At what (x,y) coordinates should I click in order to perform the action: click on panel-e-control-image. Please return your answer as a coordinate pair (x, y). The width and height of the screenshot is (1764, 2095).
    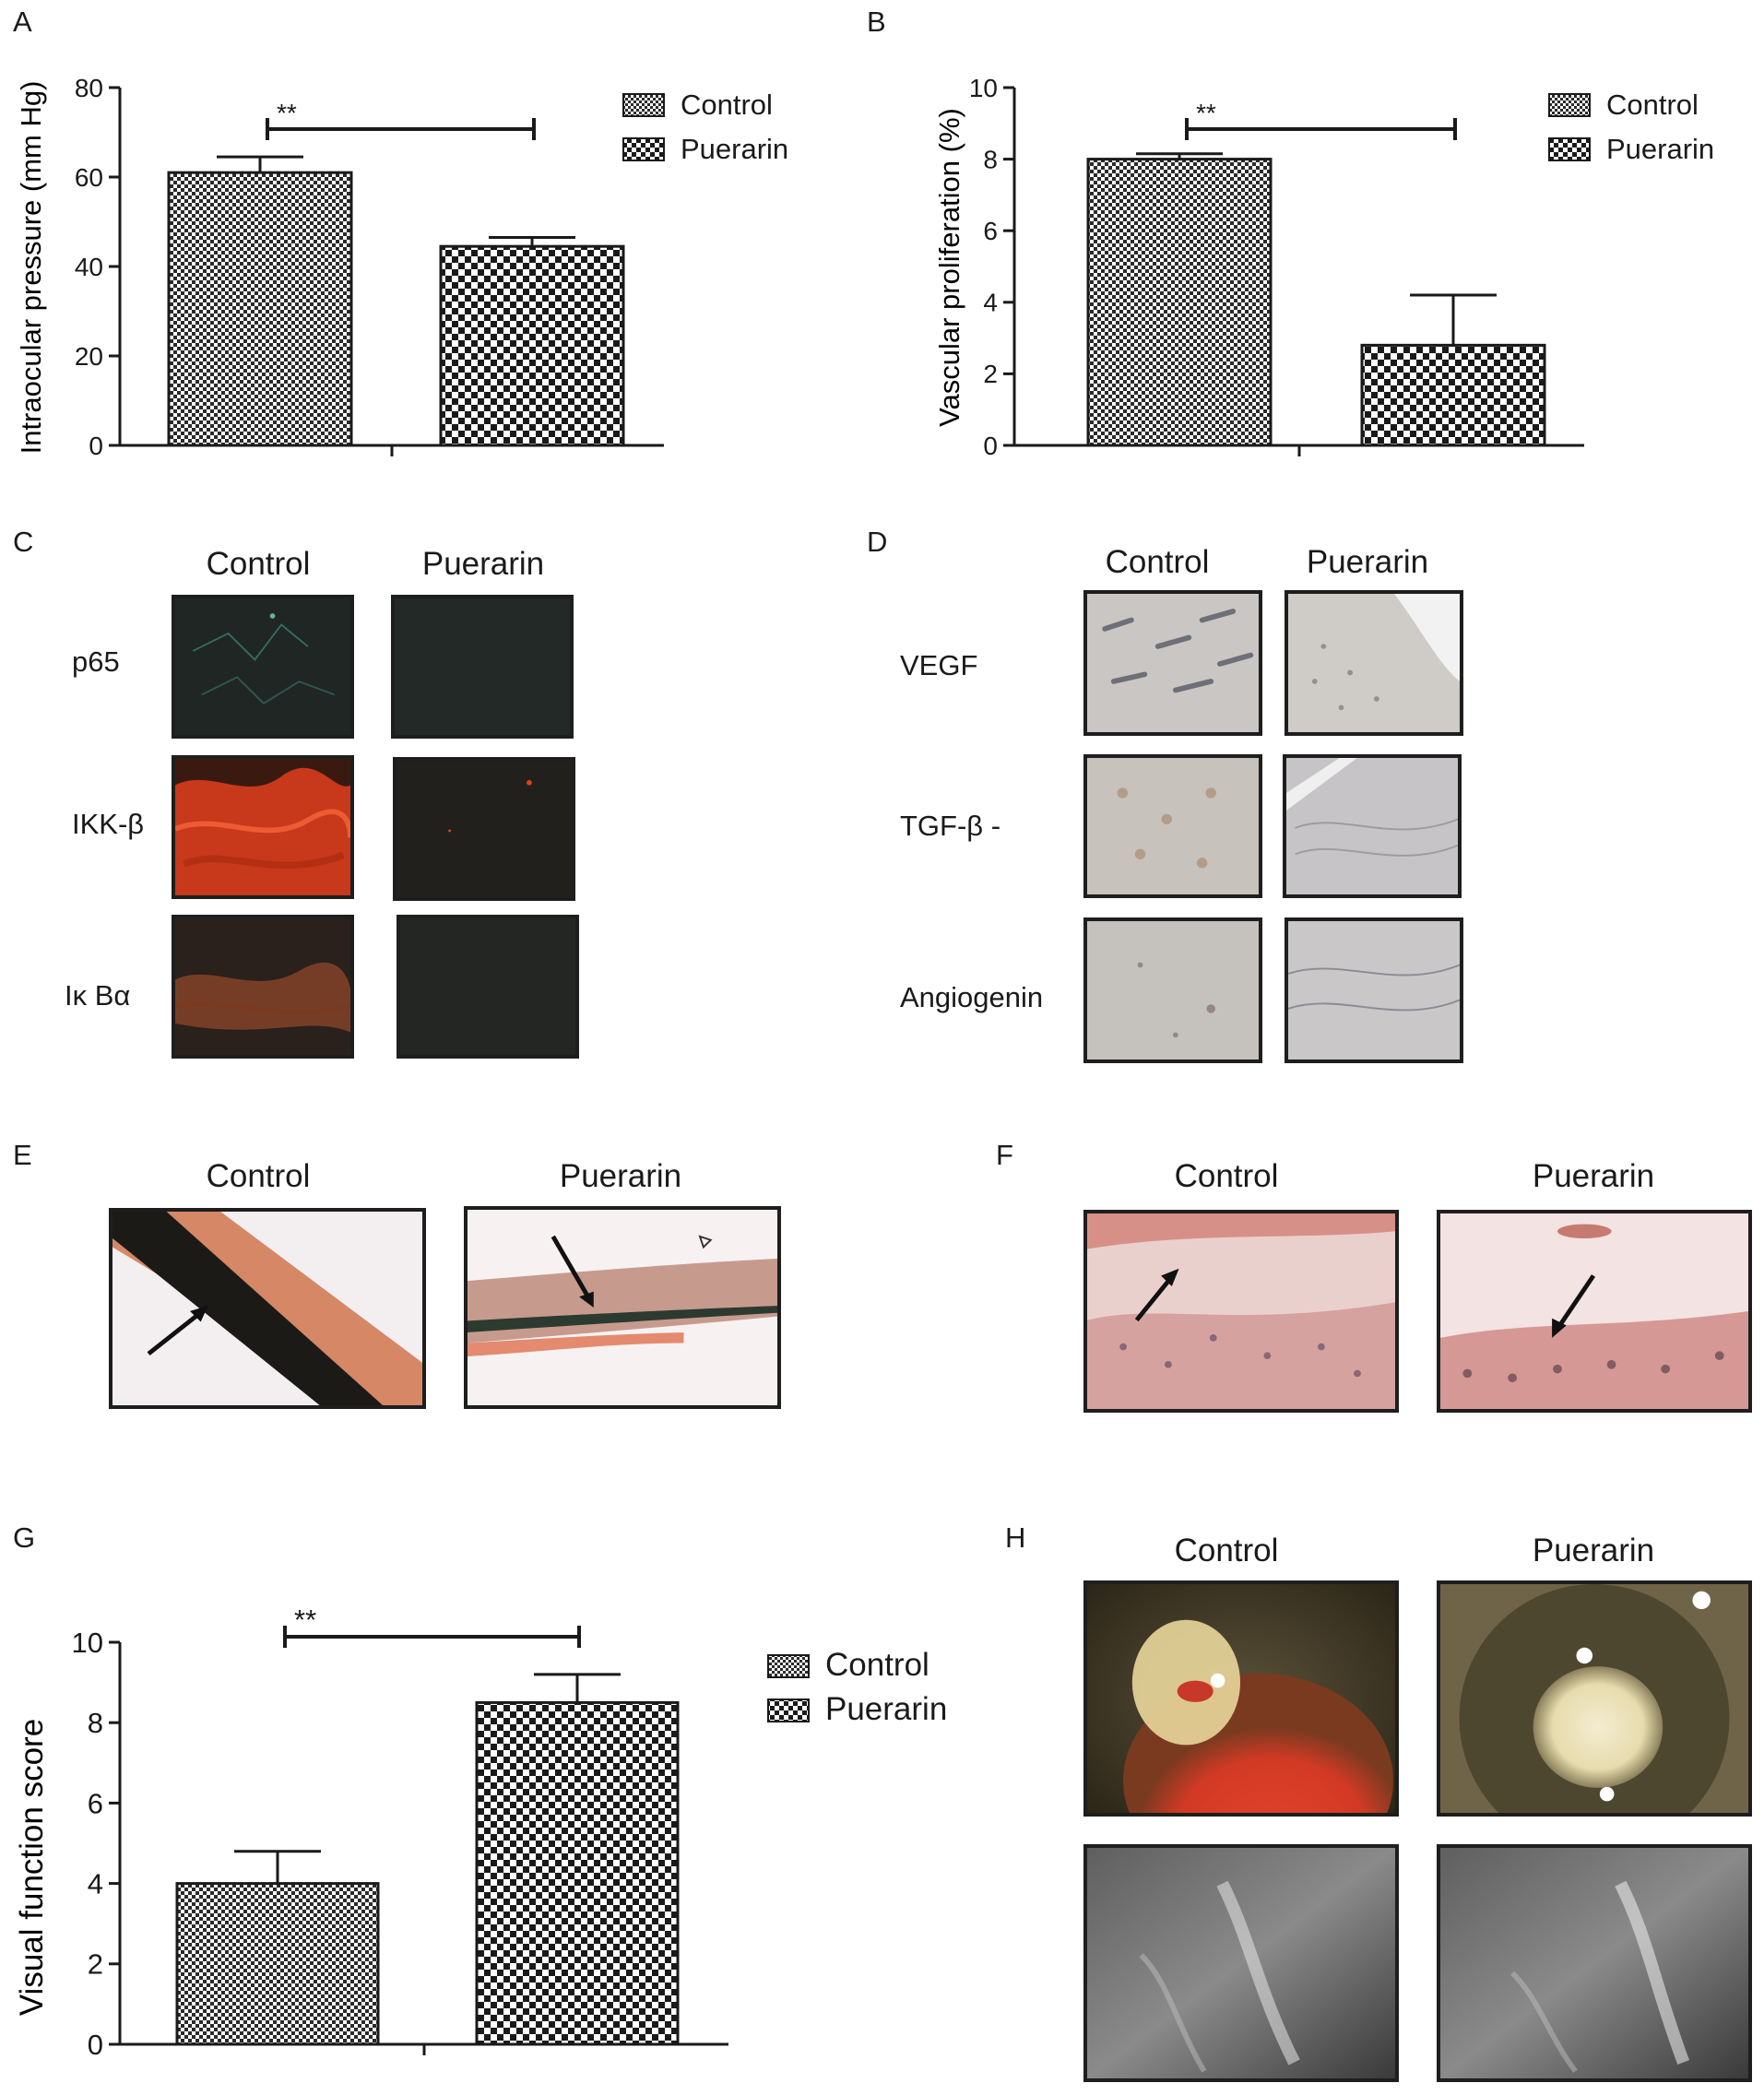
    Looking at the image, I should click on (267, 1308).